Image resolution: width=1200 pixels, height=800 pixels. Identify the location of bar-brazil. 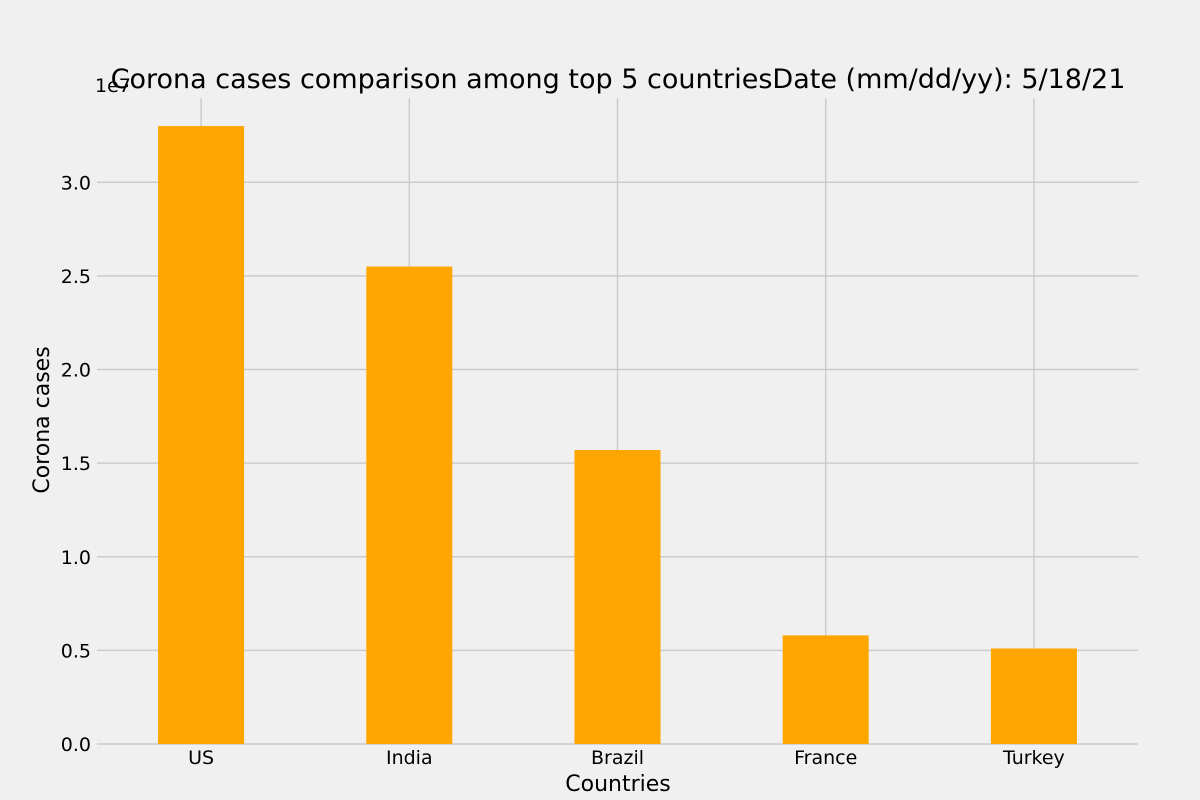
(617, 597).